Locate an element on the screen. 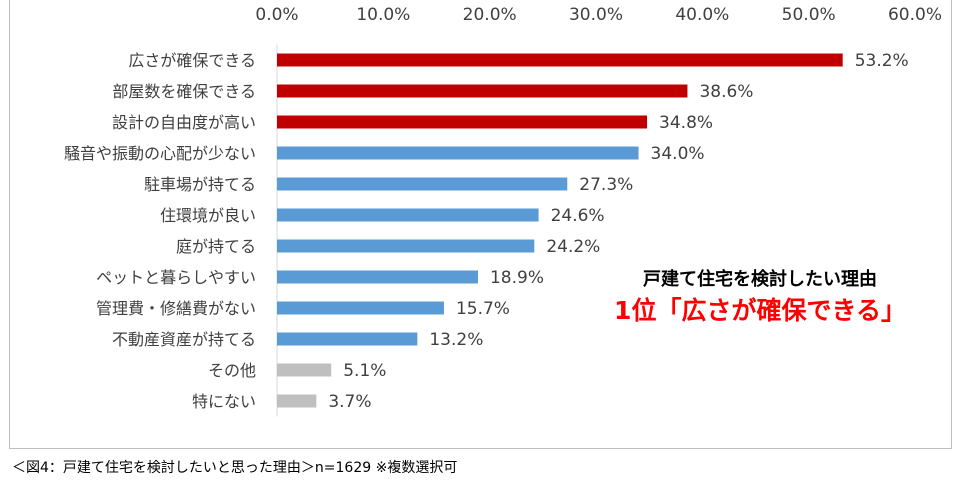 The height and width of the screenshot is (500, 959). category-label: 特にない is located at coordinates (224, 401).